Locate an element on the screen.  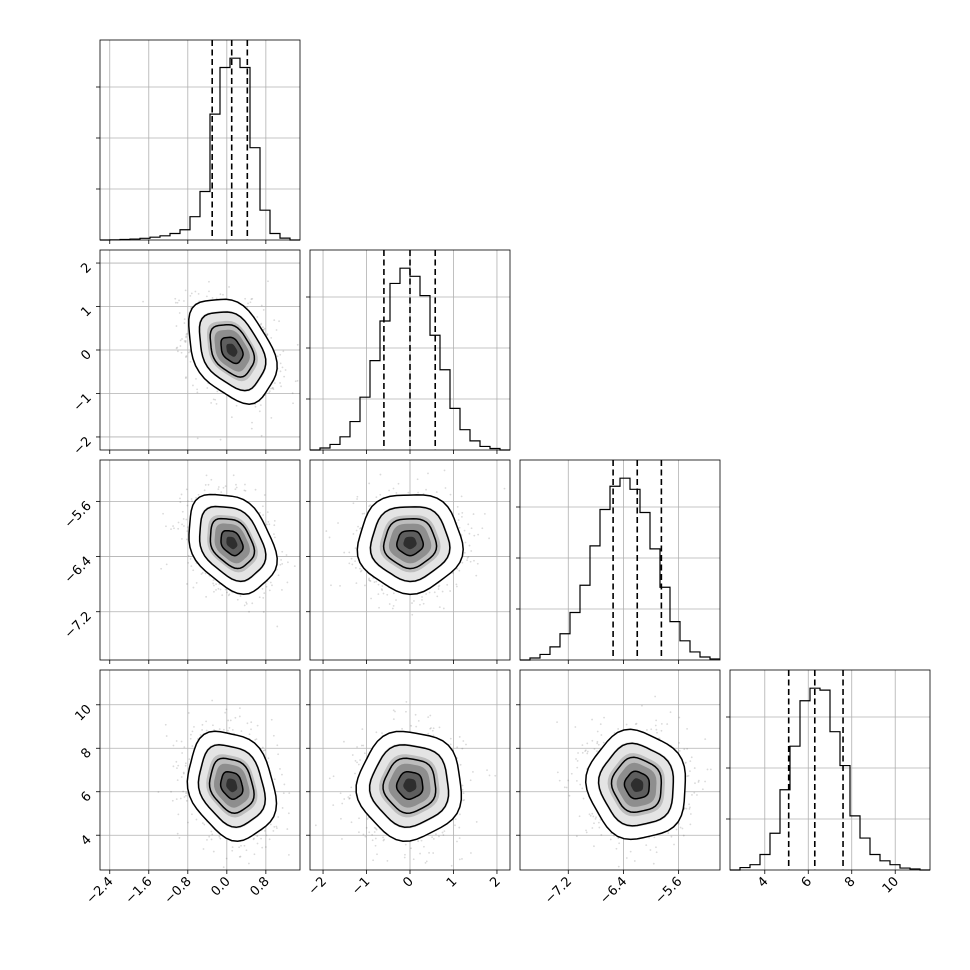
panel-frame is located at coordinates (830, 770).